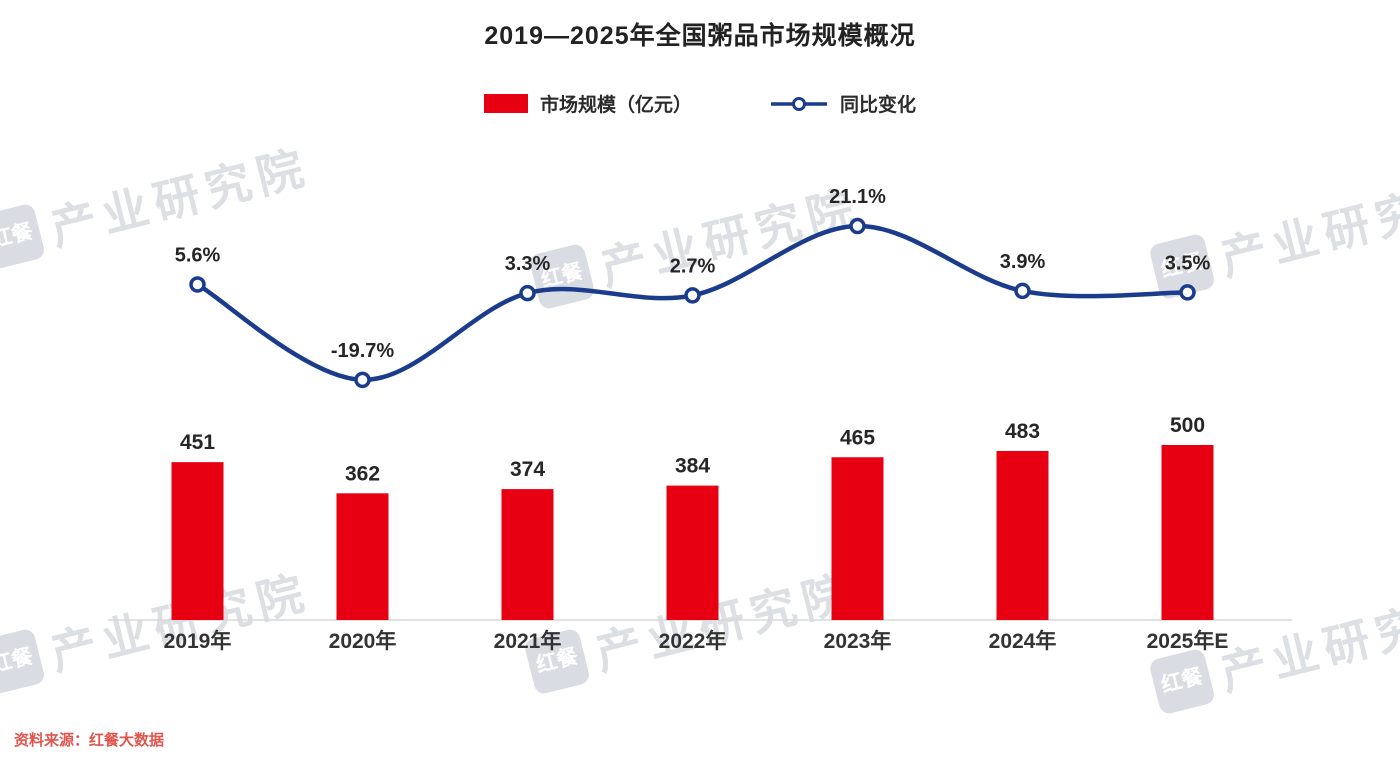 Image resolution: width=1400 pixels, height=768 pixels. I want to click on chart-legend: 市场规模（亿元） 同比变化, so click(700, 103).